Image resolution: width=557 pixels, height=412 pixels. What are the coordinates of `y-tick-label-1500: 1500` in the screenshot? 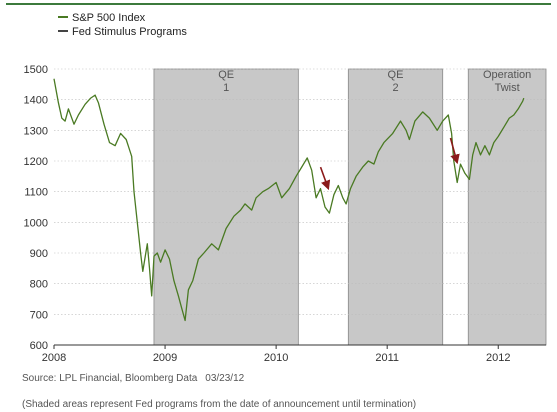 It's located at (36, 70).